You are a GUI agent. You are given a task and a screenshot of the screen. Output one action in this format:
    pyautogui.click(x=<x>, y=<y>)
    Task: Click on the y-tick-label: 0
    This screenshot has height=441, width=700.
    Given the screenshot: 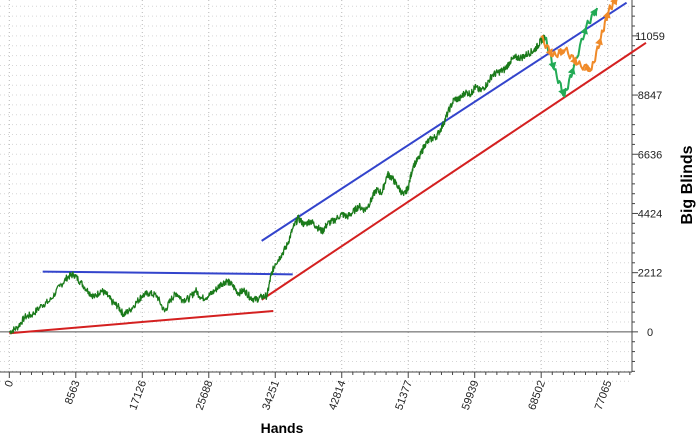 What is the action you would take?
    pyautogui.click(x=650, y=333)
    